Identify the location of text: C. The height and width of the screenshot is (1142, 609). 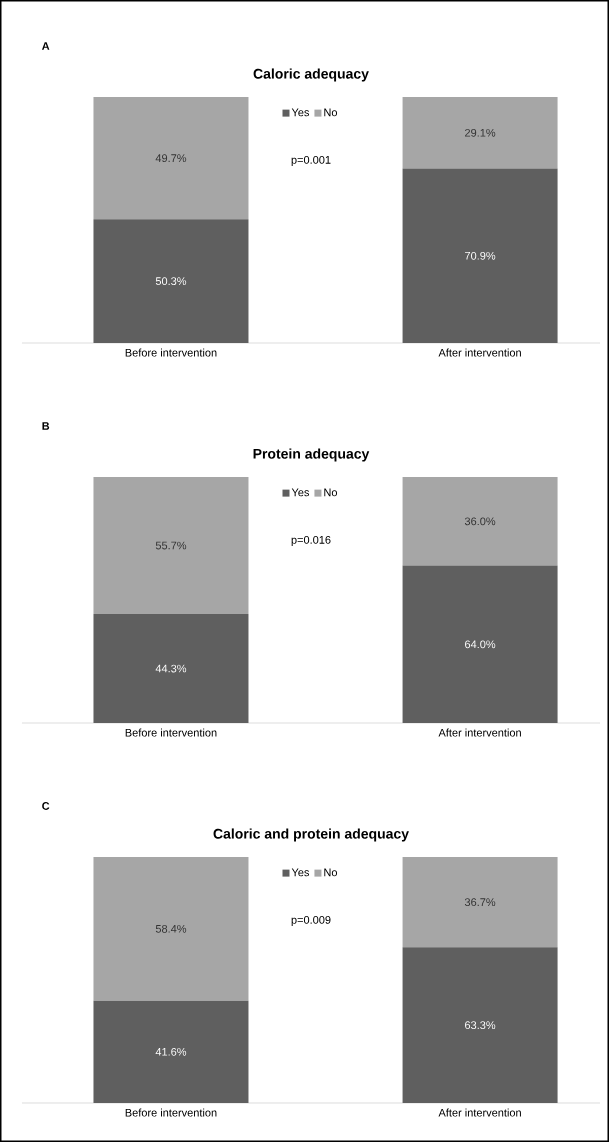
(46, 806).